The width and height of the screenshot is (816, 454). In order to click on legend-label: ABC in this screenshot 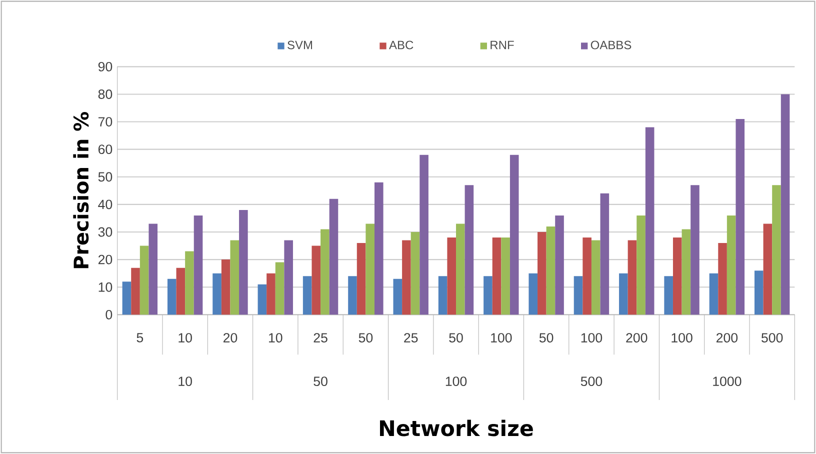, I will do `click(401, 45)`.